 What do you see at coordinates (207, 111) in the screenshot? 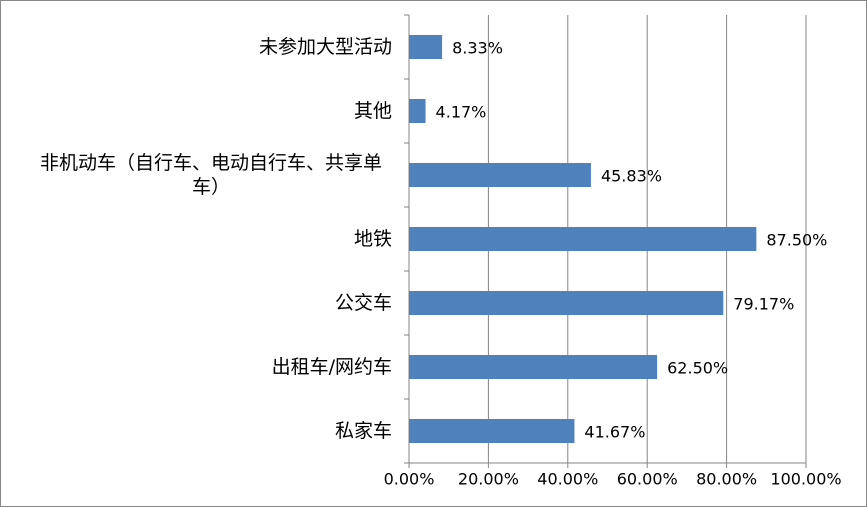
I see `y-tick-label-box: 其他` at bounding box center [207, 111].